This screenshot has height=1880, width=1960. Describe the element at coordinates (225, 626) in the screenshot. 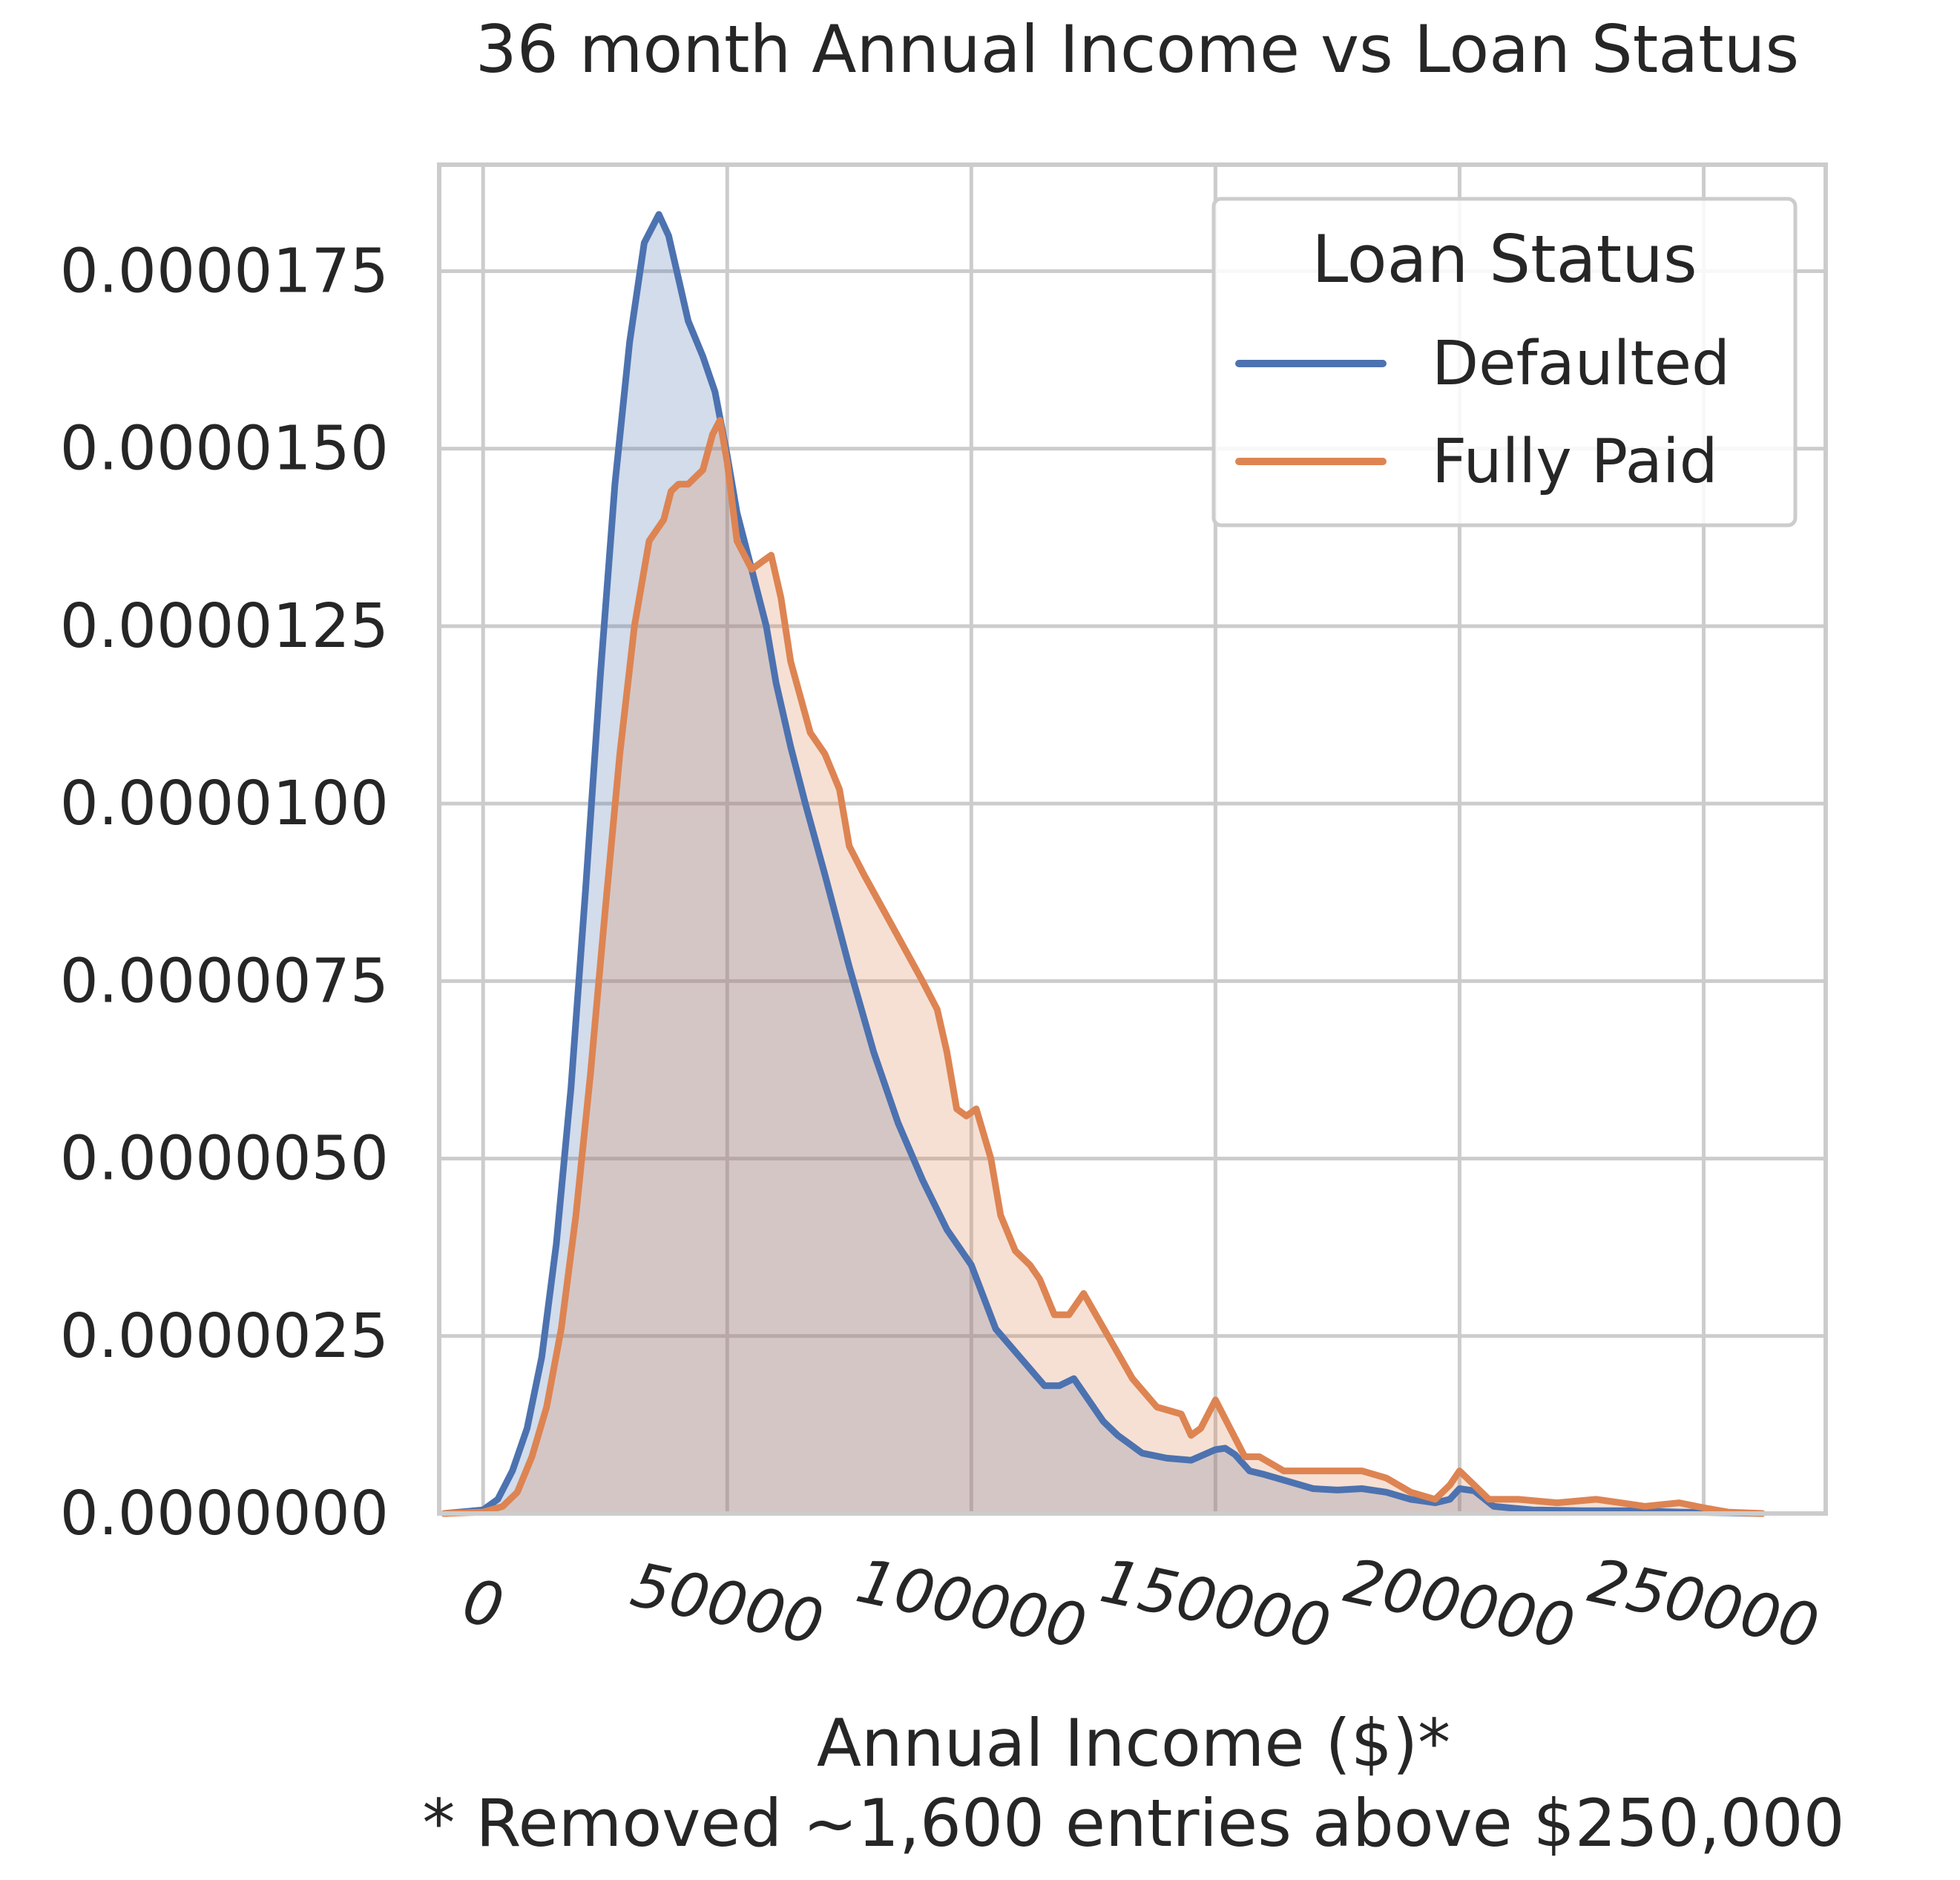

I see `y-tick-label-5: 0.0000125` at that location.